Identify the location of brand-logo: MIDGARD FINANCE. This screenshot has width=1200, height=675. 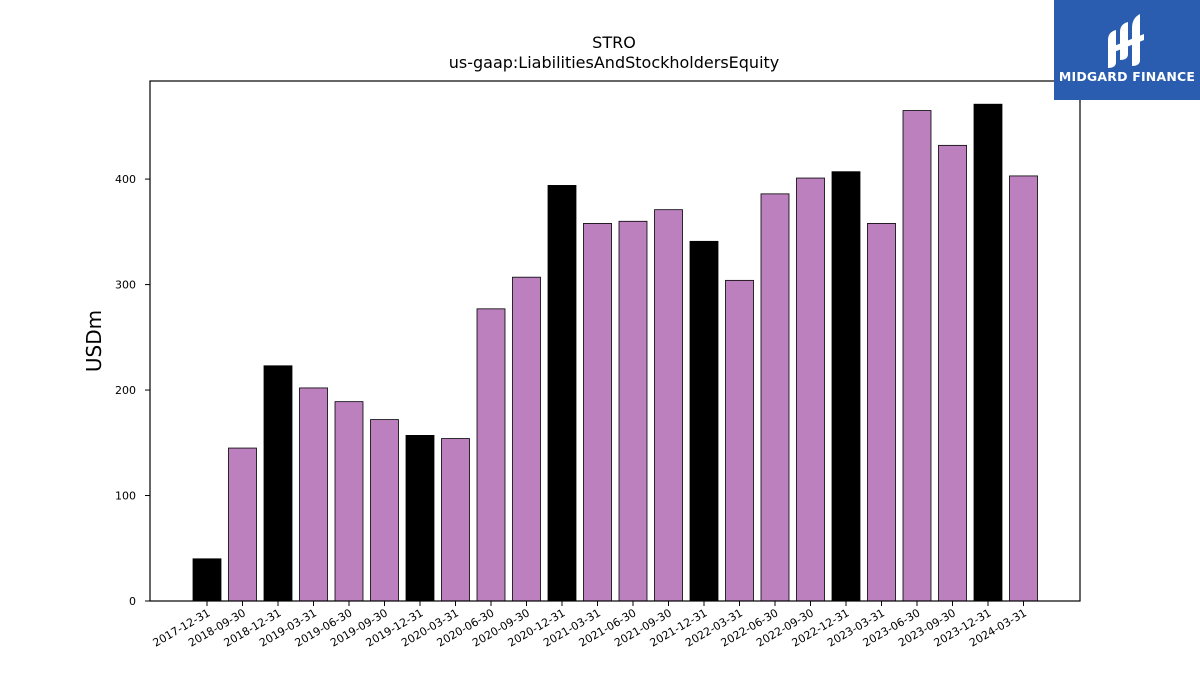
(1127, 50).